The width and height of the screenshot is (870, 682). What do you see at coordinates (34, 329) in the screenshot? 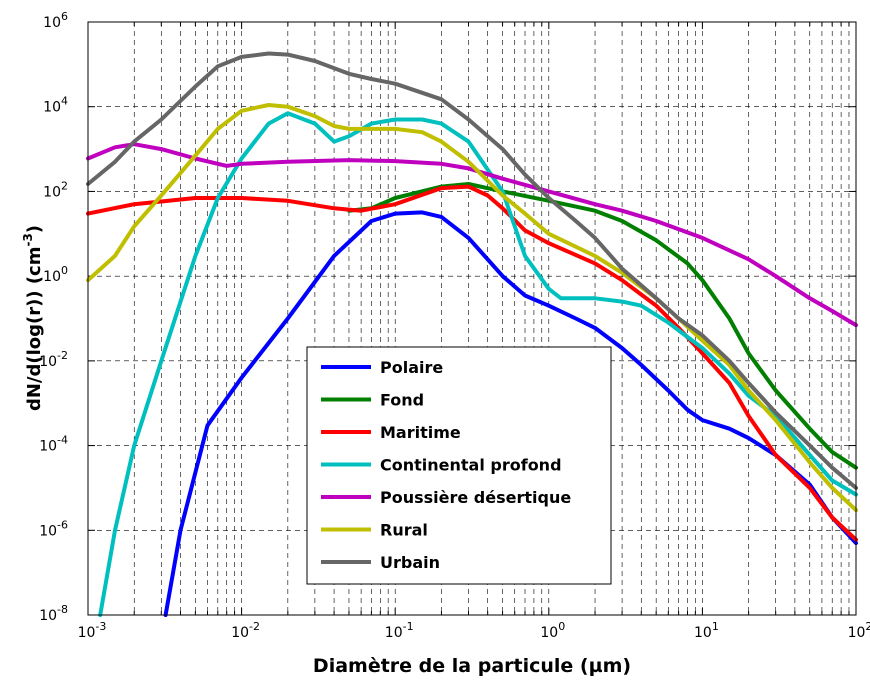
I see `y-axis-label-main: dN/d(log(r)) (cm` at bounding box center [34, 329].